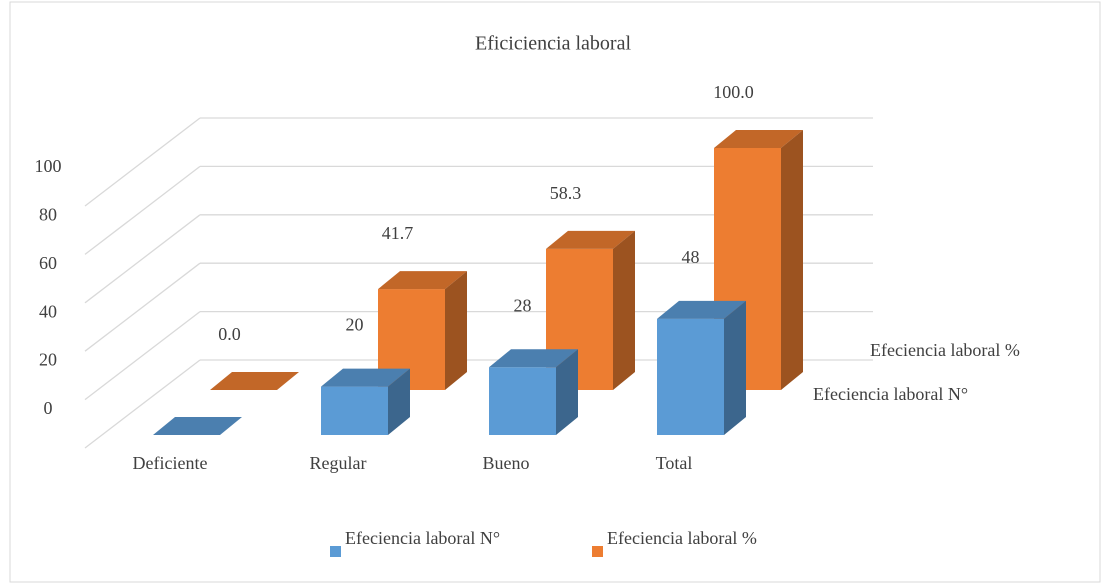 Image resolution: width=1106 pixels, height=586 pixels. Describe the element at coordinates (48, 360) in the screenshot. I see `y-tick-label: 20` at that location.